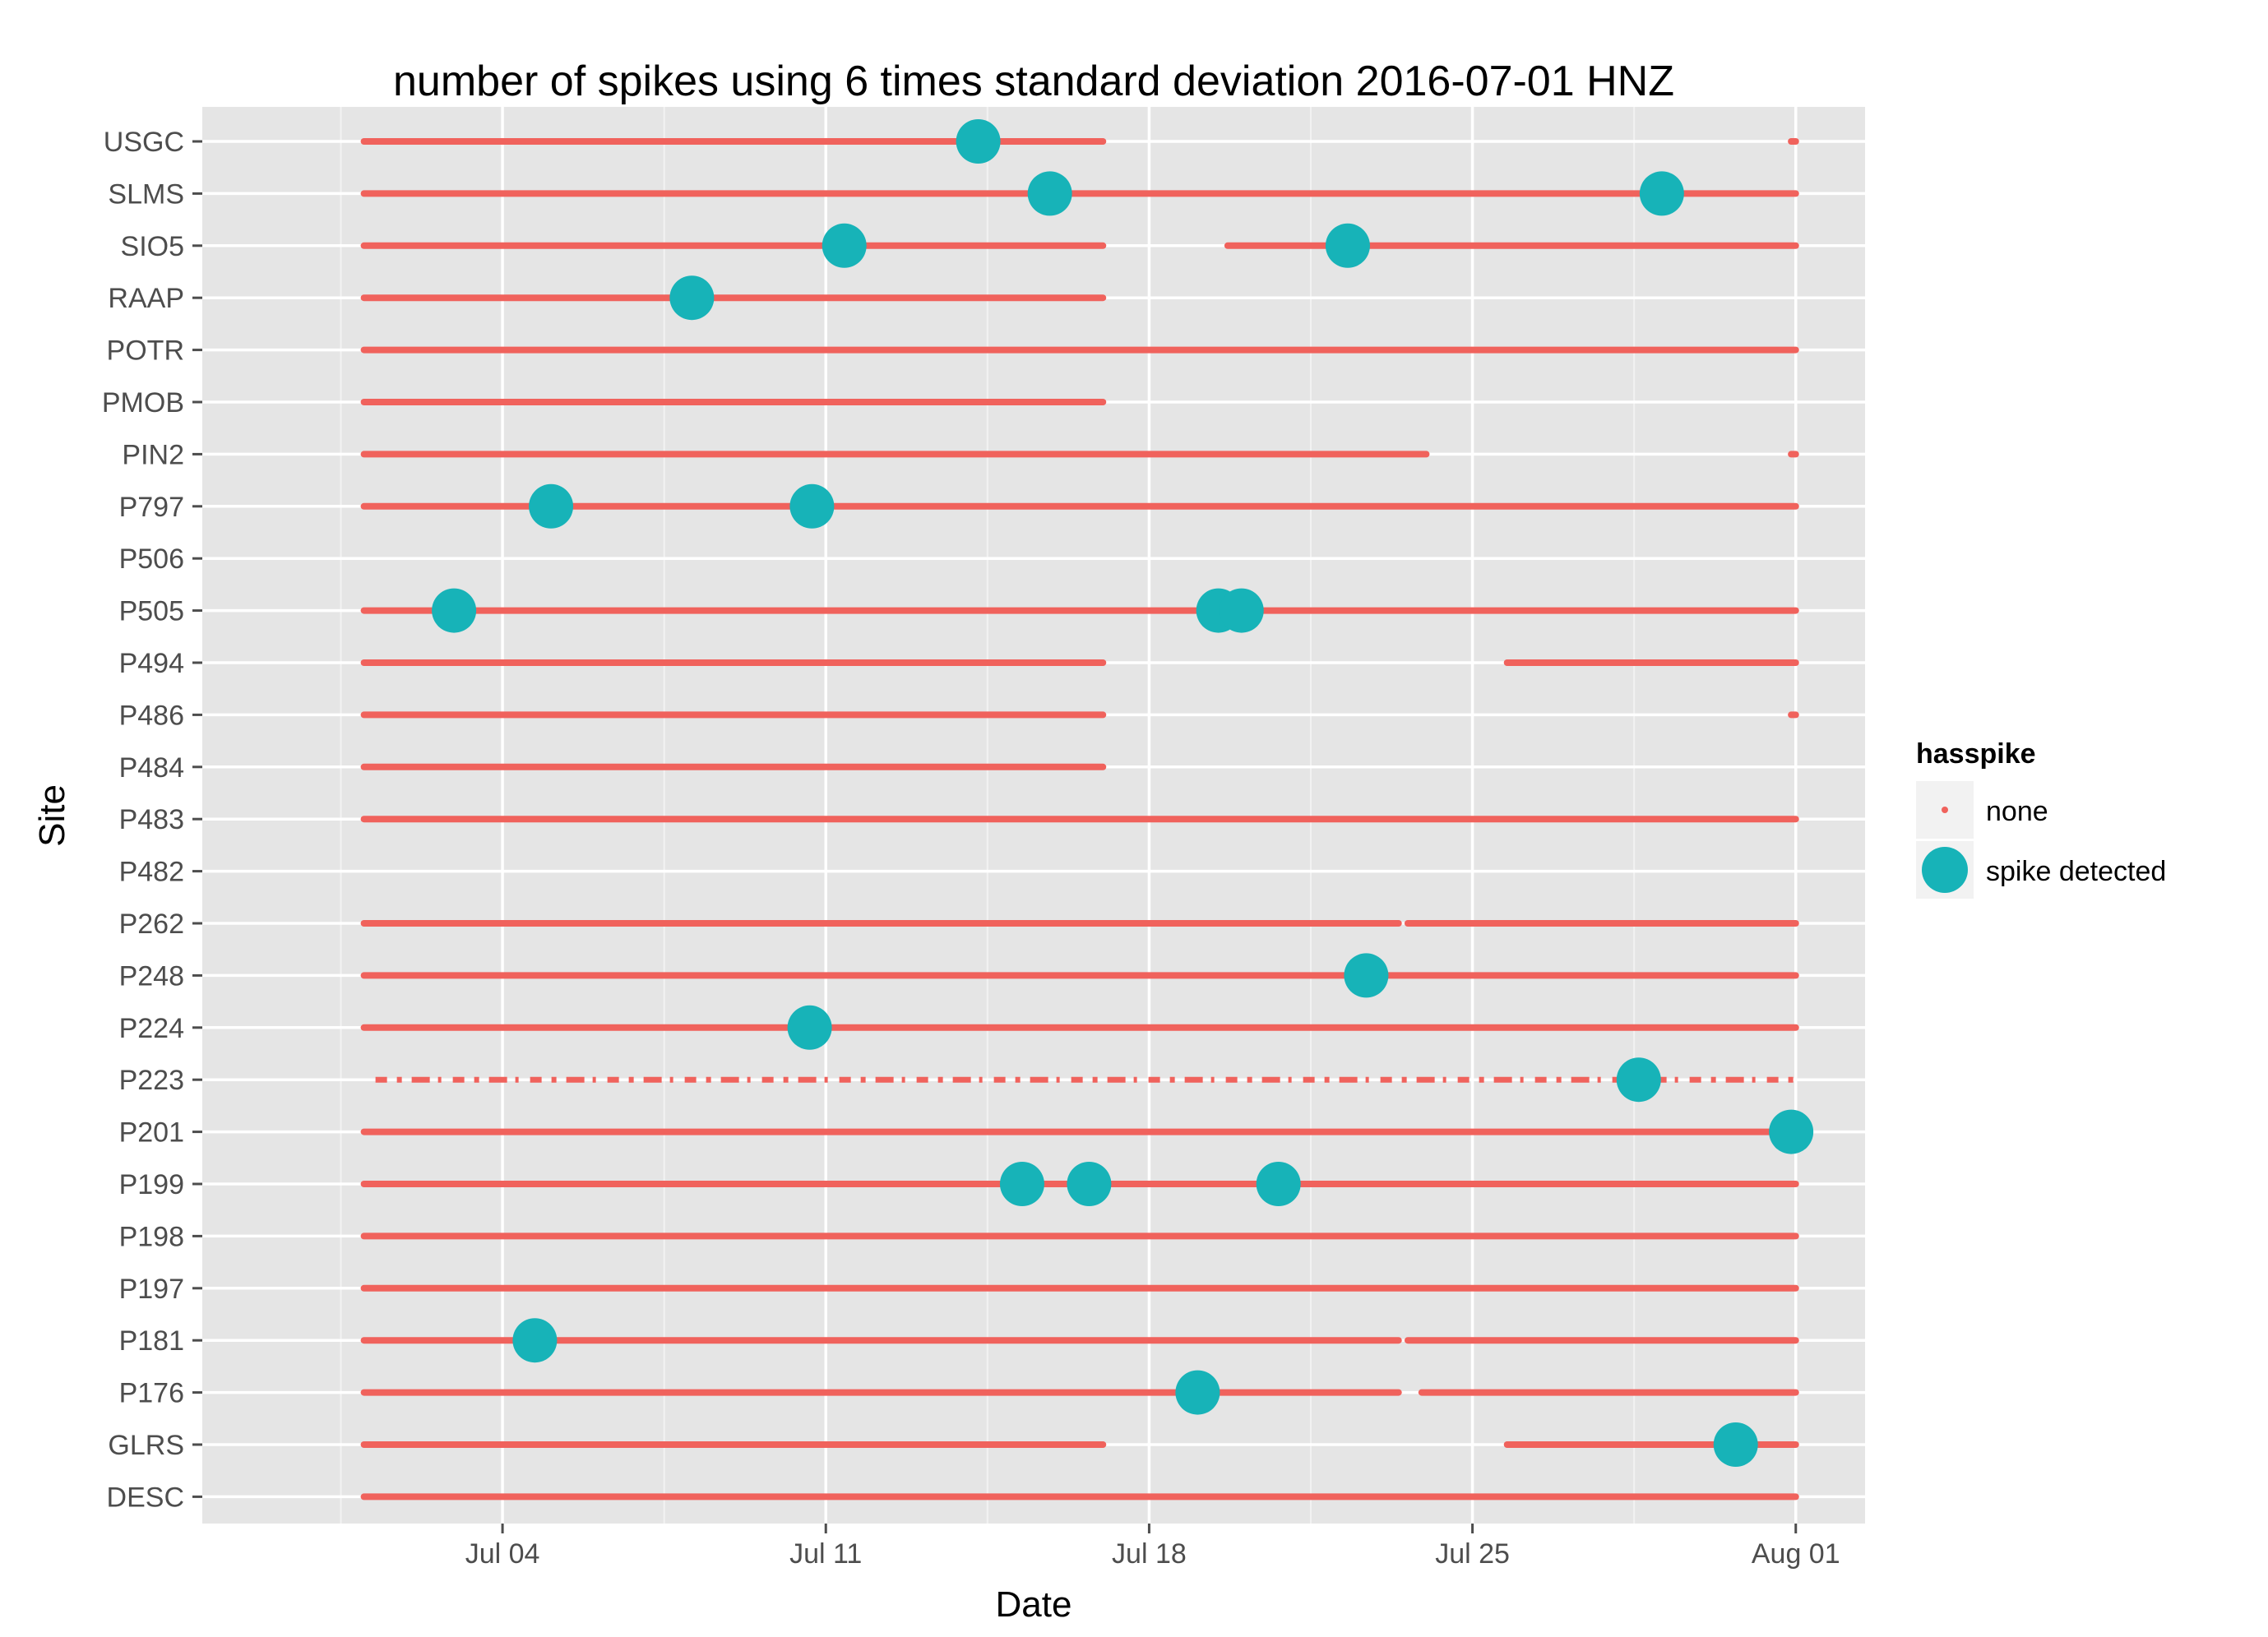 Image resolution: width=2268 pixels, height=1637 pixels. What do you see at coordinates (143, 402) in the screenshot?
I see `y-tick-label: PMOB` at bounding box center [143, 402].